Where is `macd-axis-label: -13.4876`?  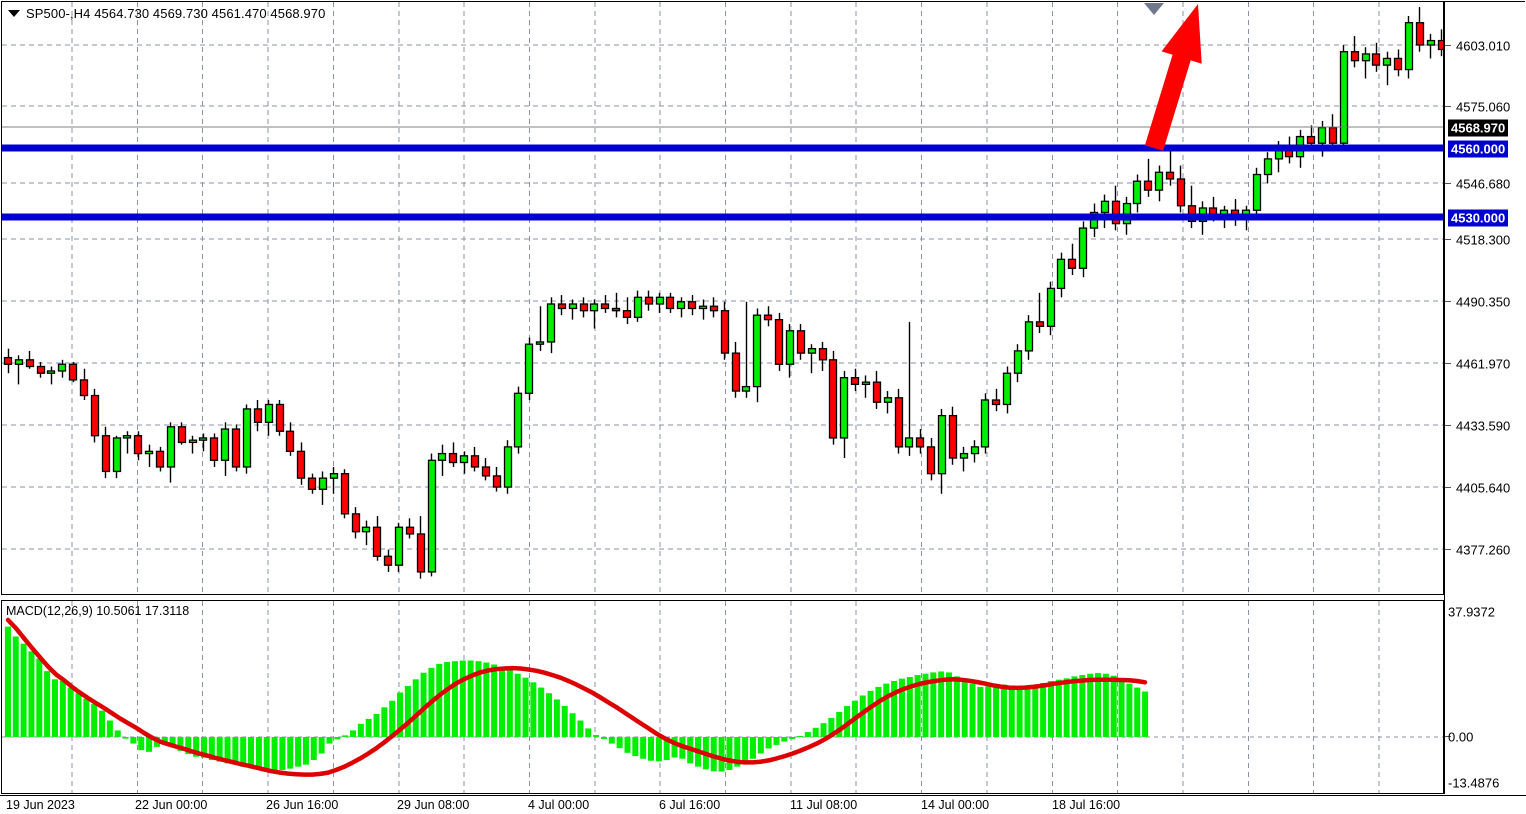
macd-axis-label: -13.4876 is located at coordinates (1474, 783).